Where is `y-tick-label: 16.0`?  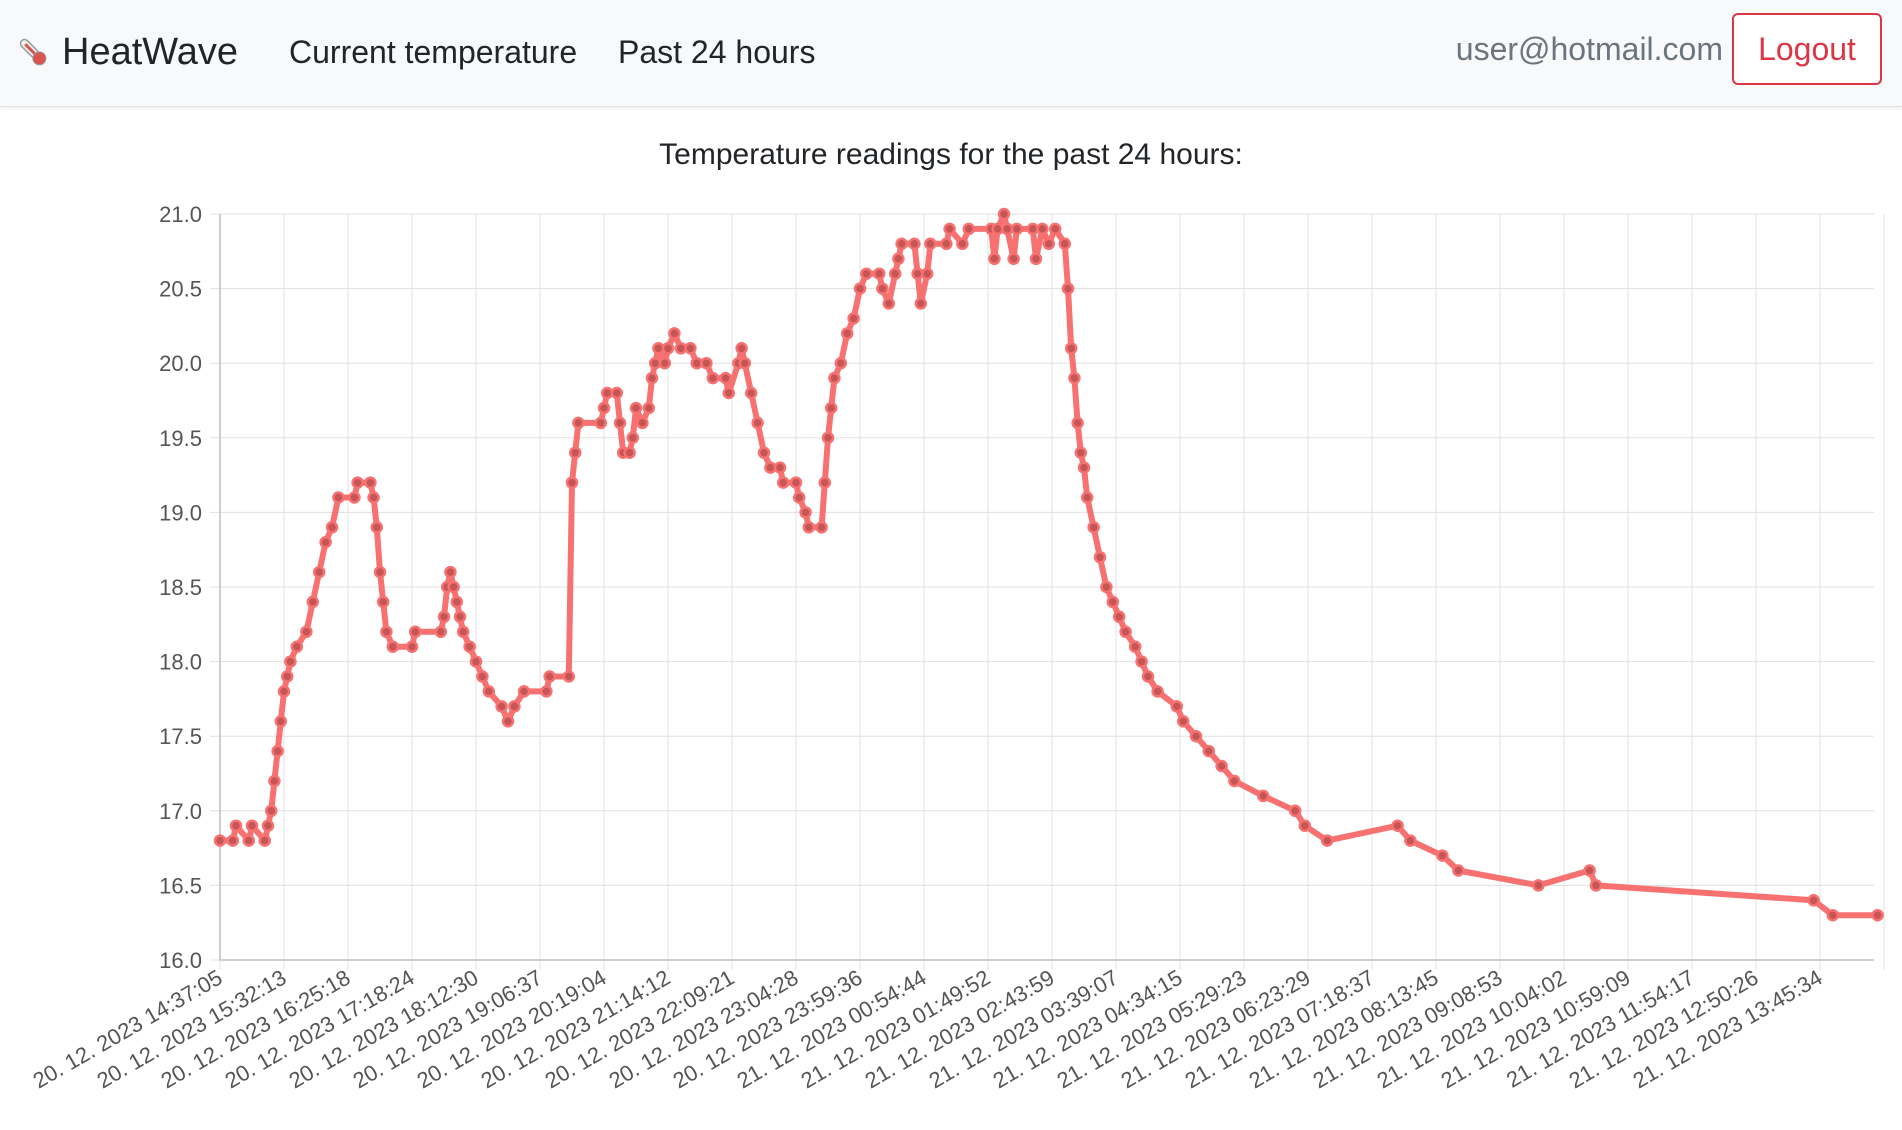 y-tick-label: 16.0 is located at coordinates (180, 960).